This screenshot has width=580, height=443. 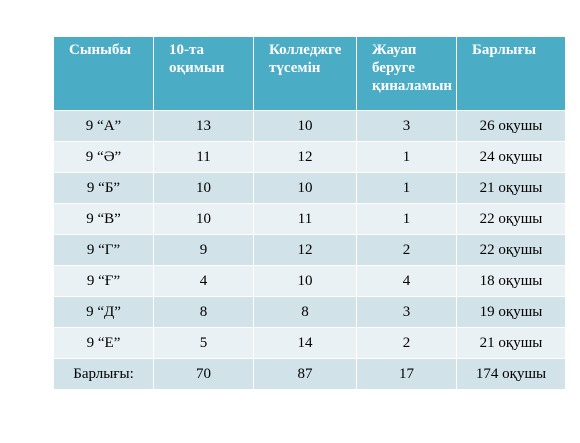 What do you see at coordinates (511, 312) in the screenshot?
I see `cell-total: 19 оқушы` at bounding box center [511, 312].